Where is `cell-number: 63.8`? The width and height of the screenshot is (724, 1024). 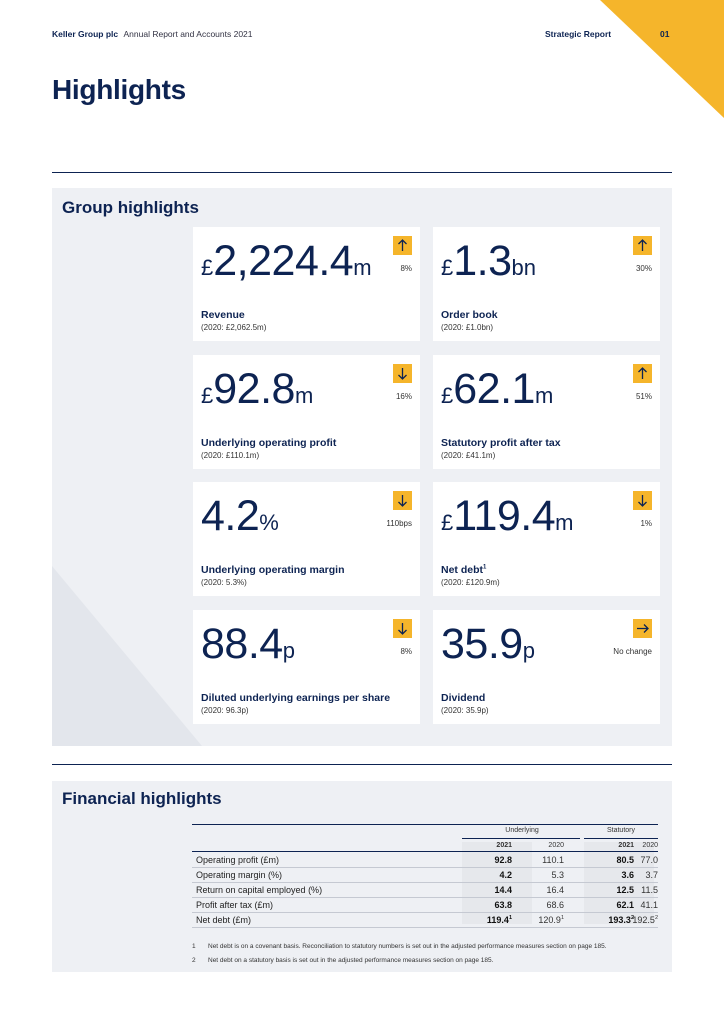
cell-number: 63.8 is located at coordinates (503, 905).